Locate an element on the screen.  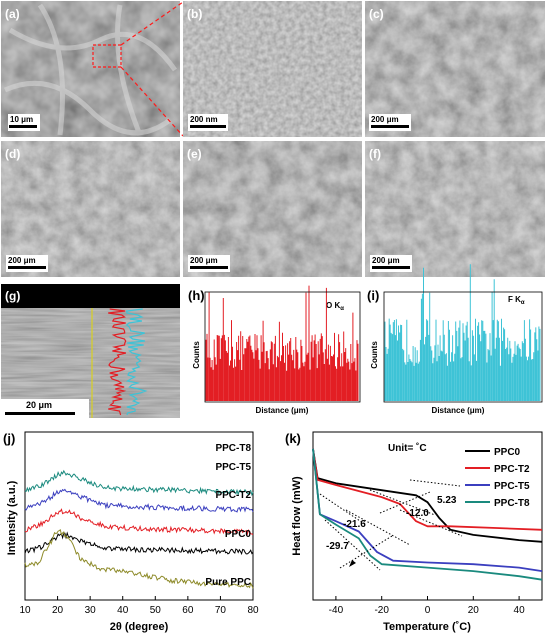
panel-i-element-sub: α is located at coordinates (523, 303).